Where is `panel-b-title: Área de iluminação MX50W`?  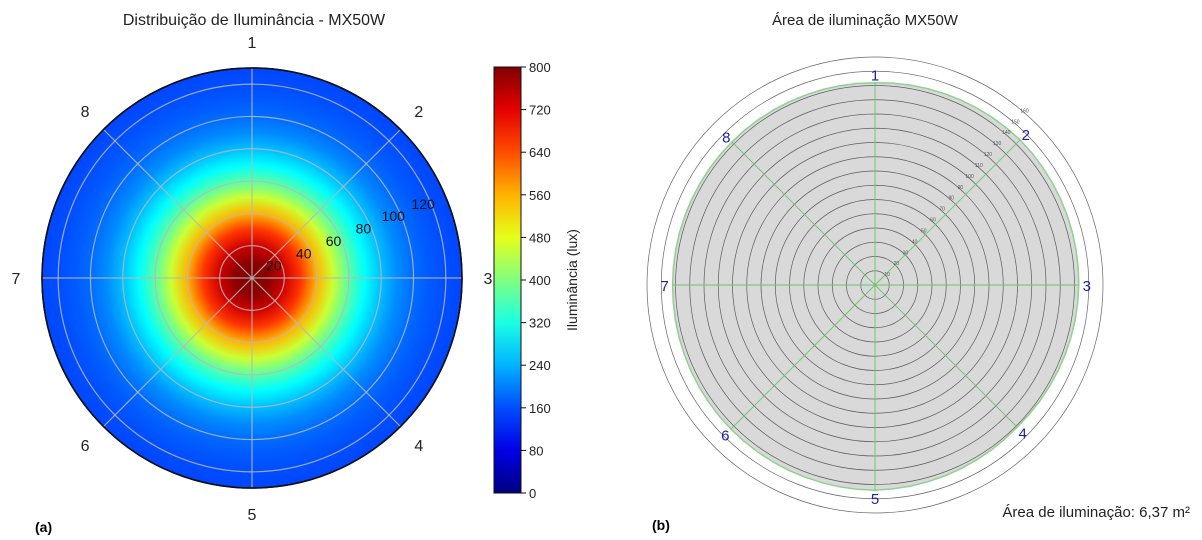 panel-b-title: Área de iluminação MX50W is located at coordinates (865, 20).